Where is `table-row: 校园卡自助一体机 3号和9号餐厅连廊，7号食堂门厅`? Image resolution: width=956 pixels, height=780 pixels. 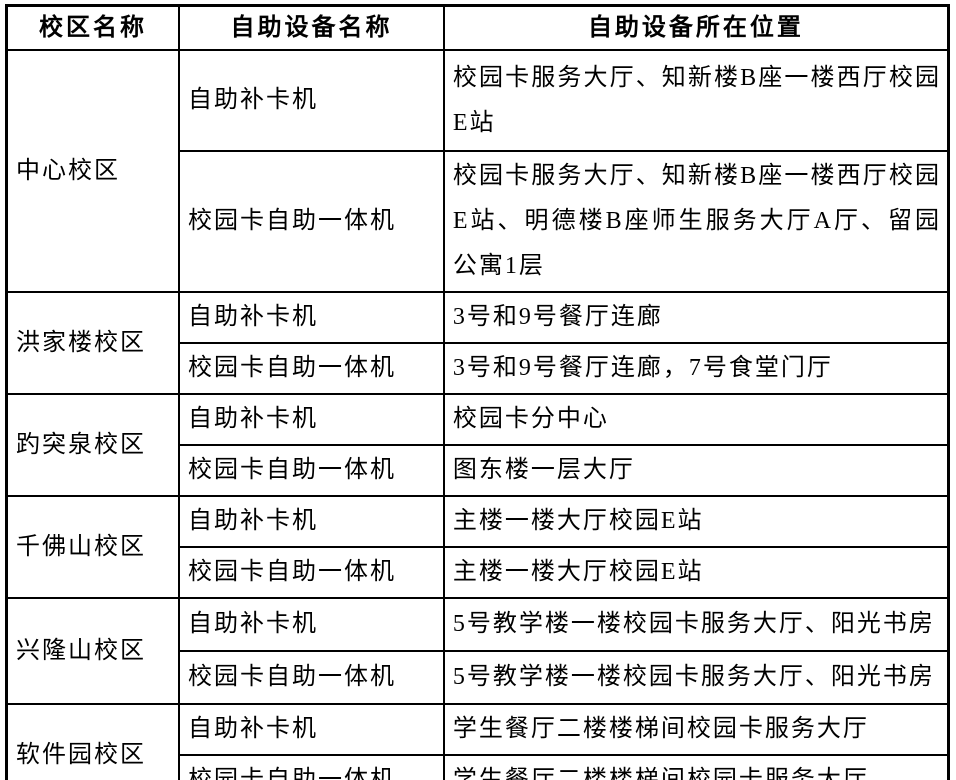
table-row: 校园卡自助一体机 3号和9号餐厅连廊，7号食堂门厅 is located at coordinates (478, 368).